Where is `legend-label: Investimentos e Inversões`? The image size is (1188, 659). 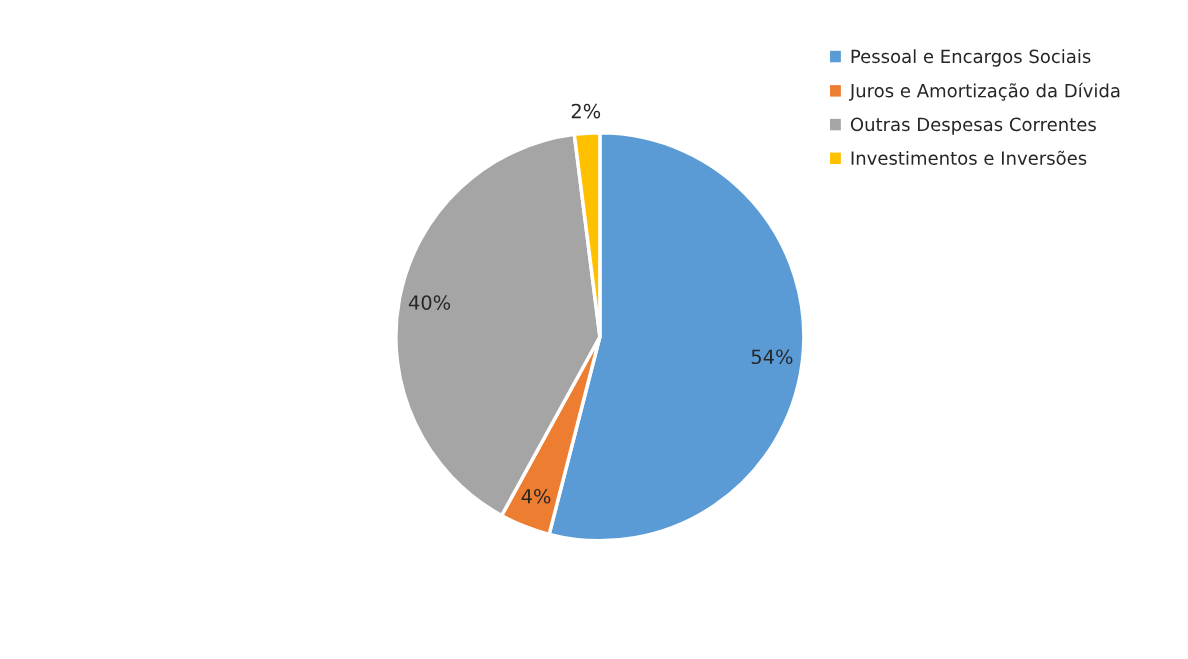
legend-label: Investimentos e Inversões is located at coordinates (969, 157).